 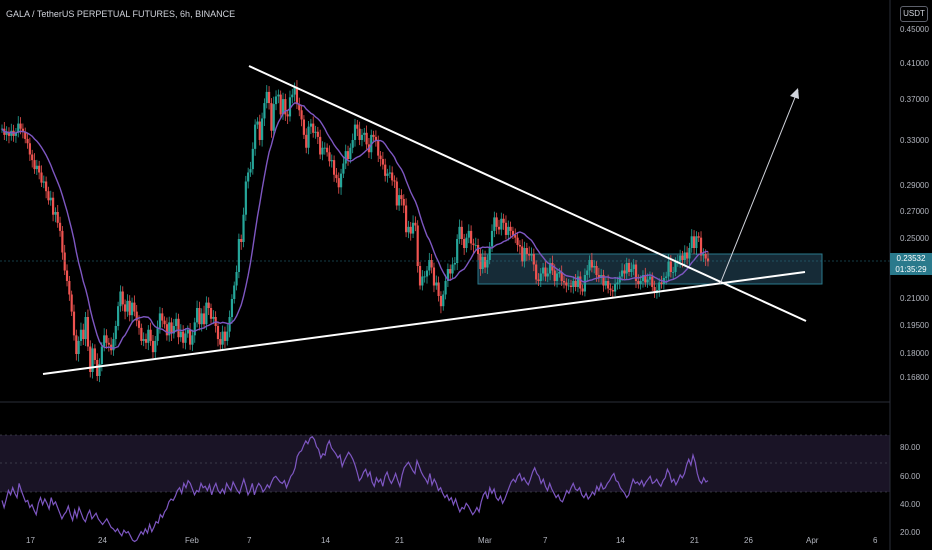 What do you see at coordinates (914, 99) in the screenshot?
I see `price-tick-label: 0.37000` at bounding box center [914, 99].